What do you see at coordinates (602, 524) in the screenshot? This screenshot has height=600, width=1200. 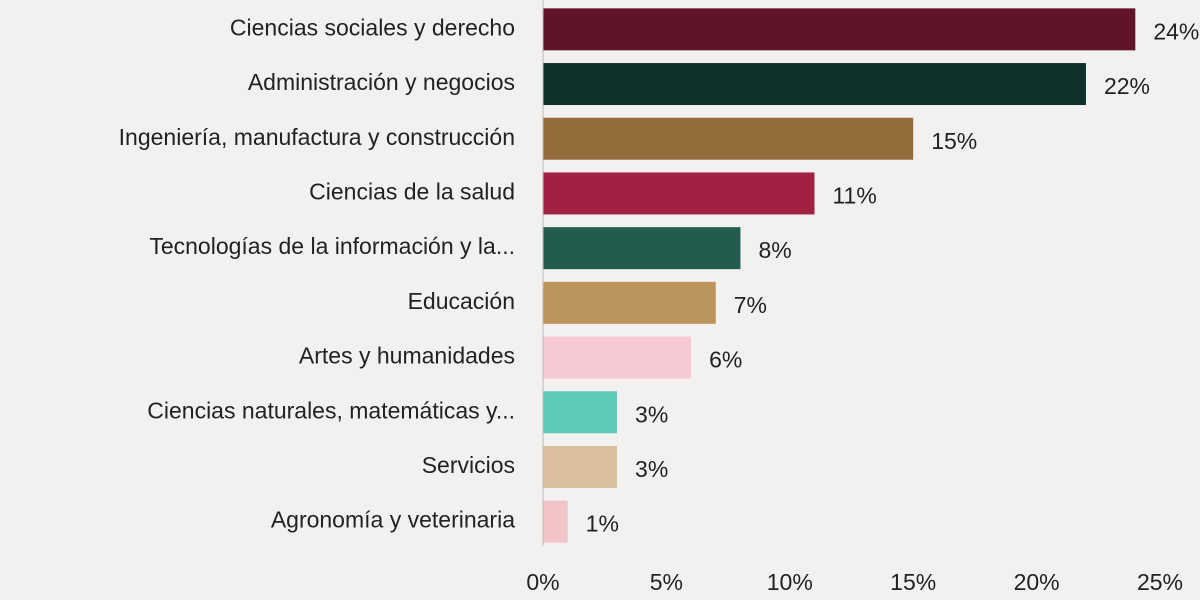 I see `value-label: 1%` at bounding box center [602, 524].